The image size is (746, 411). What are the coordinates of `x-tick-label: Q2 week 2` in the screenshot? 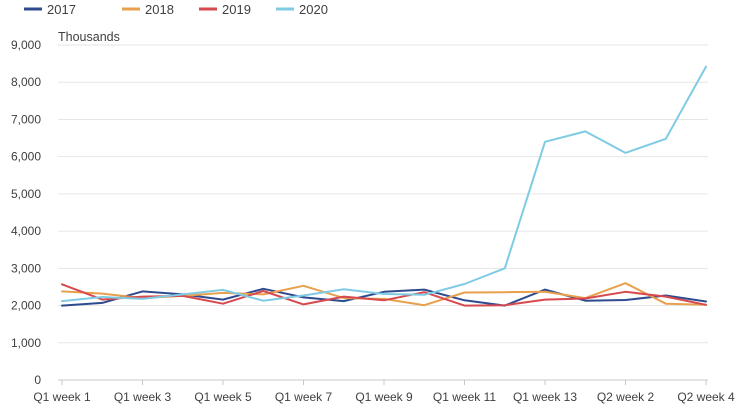 It's located at (626, 397).